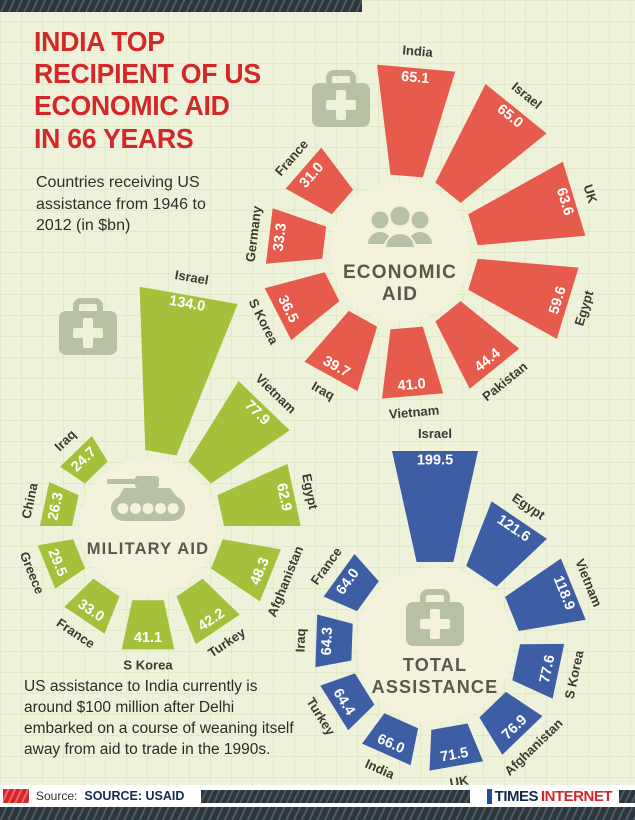  I want to click on people-icon, so click(400, 226).